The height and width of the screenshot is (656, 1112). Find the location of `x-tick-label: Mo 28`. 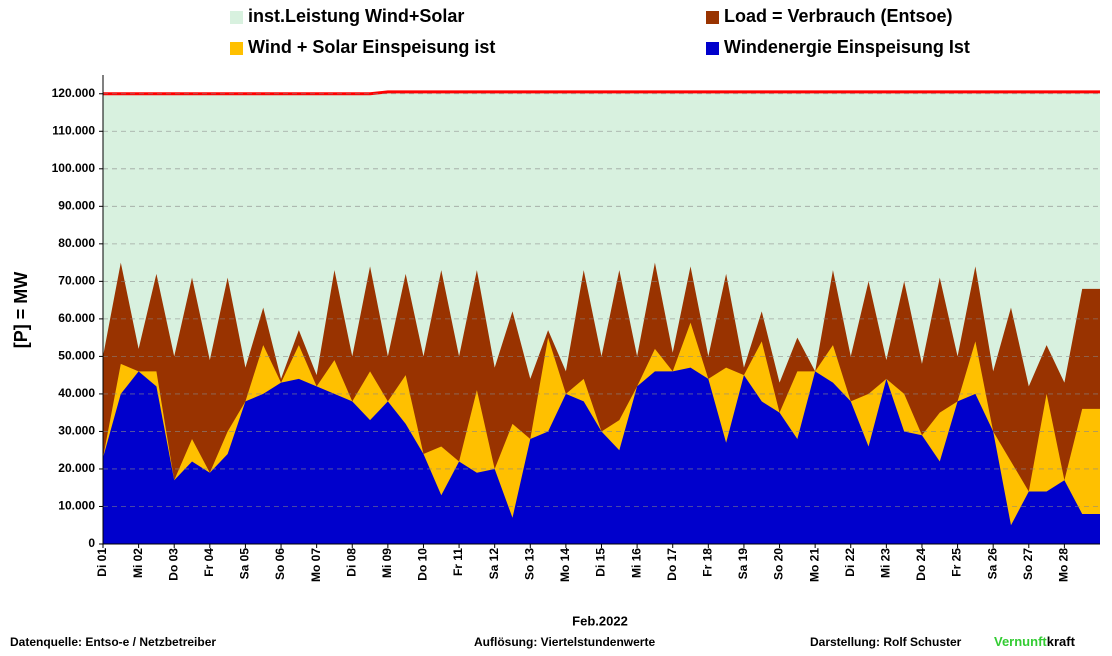

x-tick-label: Mo 28 is located at coordinates (1064, 565).